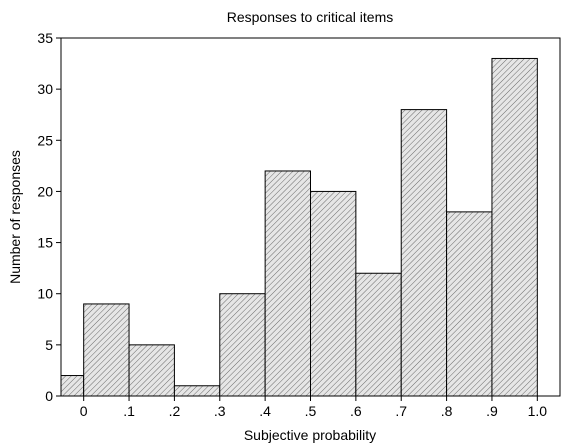 The width and height of the screenshot is (580, 447). What do you see at coordinates (45, 294) in the screenshot?
I see `y-tick-label-2: 10` at bounding box center [45, 294].